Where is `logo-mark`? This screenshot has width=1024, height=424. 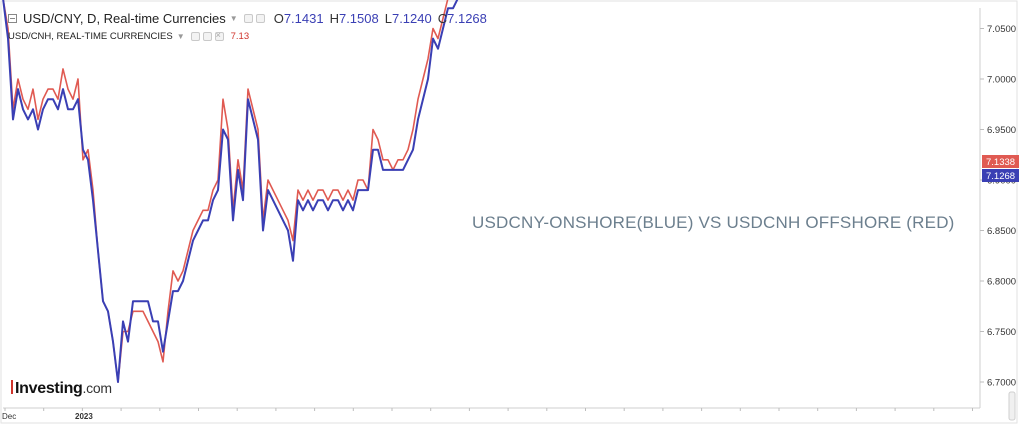
logo-mark is located at coordinates (12, 387).